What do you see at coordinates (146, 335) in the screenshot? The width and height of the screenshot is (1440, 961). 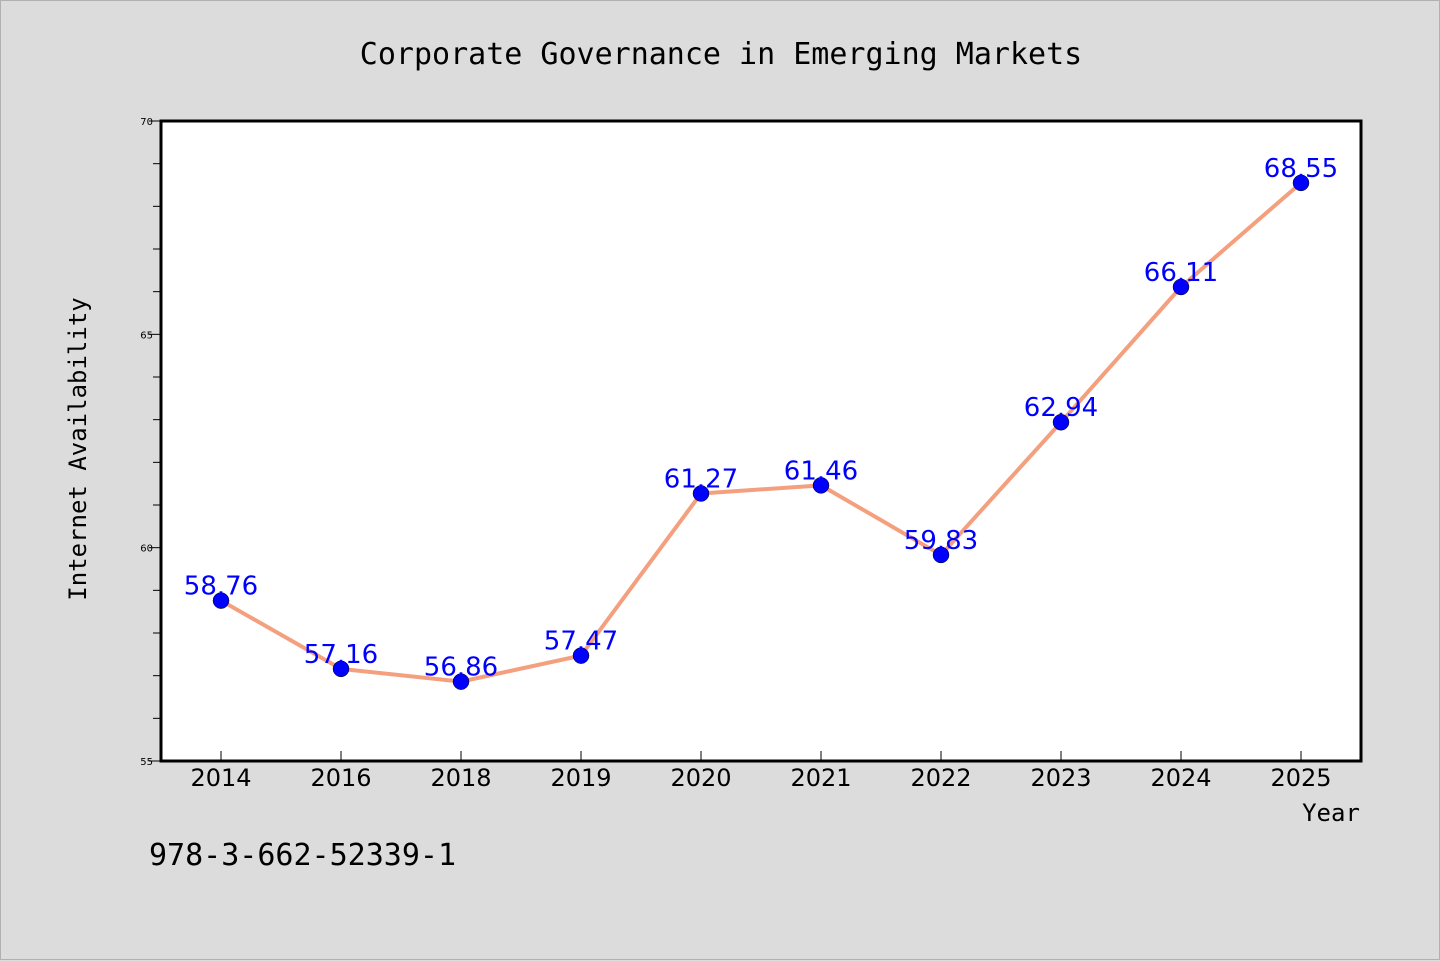 I see `y-tick-label: 65` at bounding box center [146, 335].